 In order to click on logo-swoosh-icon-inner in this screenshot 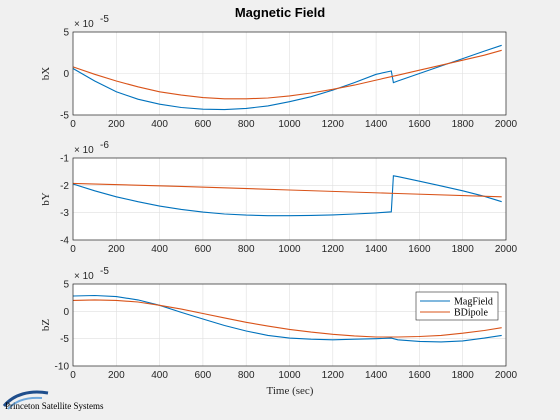, I will do `click(25, 403)`.